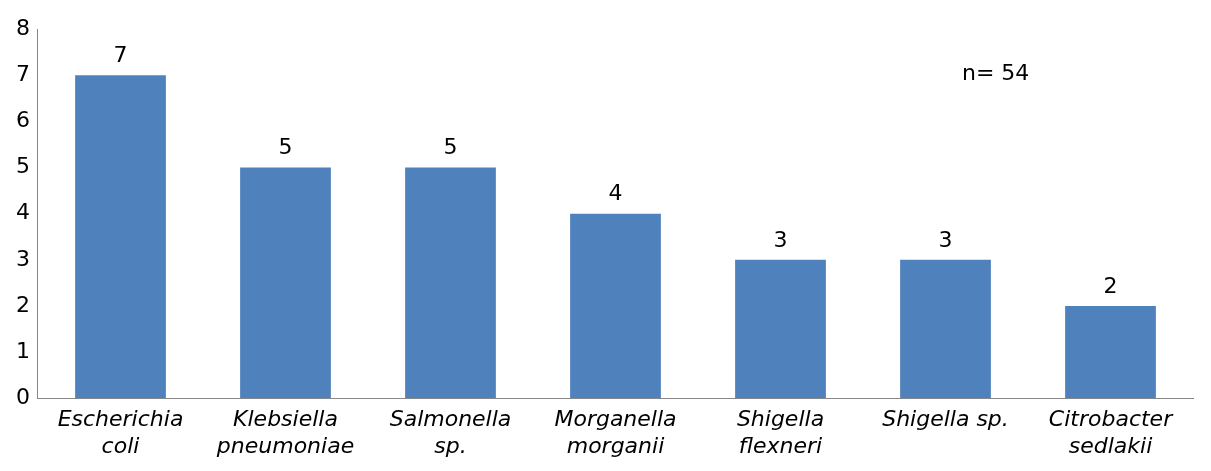 The height and width of the screenshot is (471, 1211). I want to click on y-tick-label: 7, so click(23, 74).